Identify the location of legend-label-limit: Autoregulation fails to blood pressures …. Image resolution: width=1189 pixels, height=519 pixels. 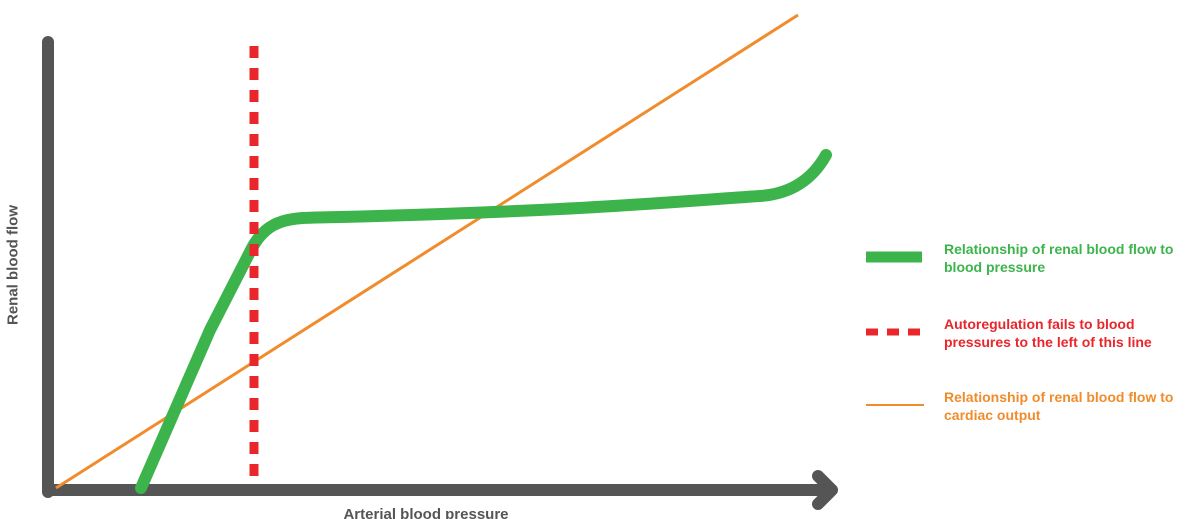
(1048, 333).